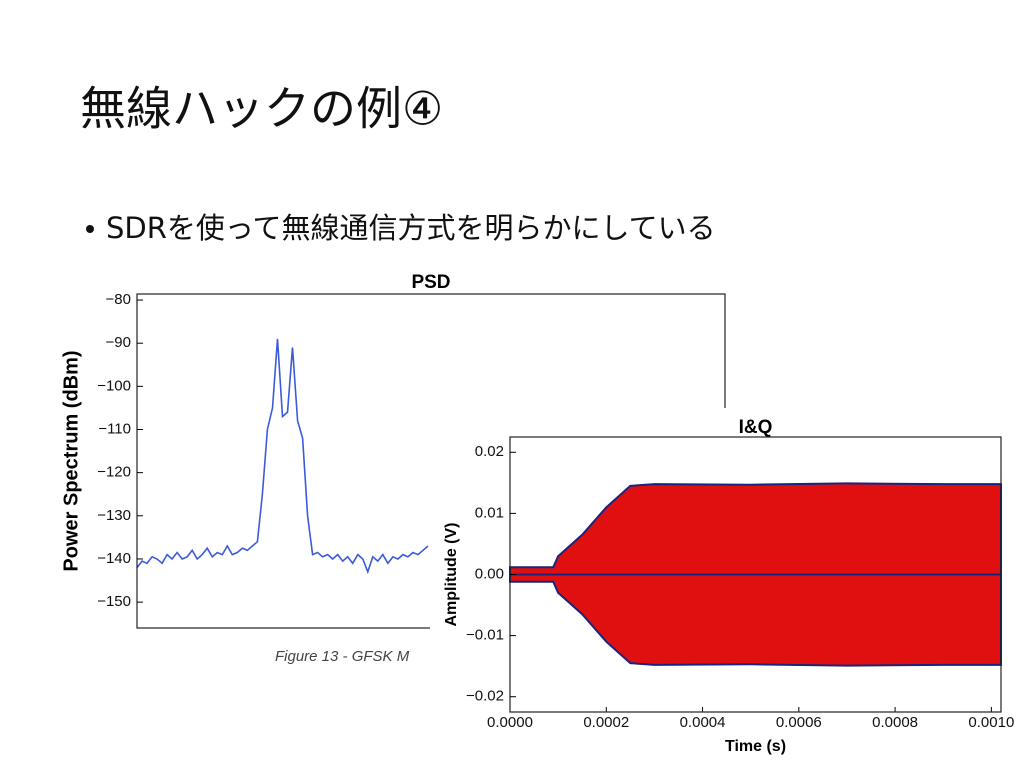  I want to click on chart-title: PSD, so click(430, 282).